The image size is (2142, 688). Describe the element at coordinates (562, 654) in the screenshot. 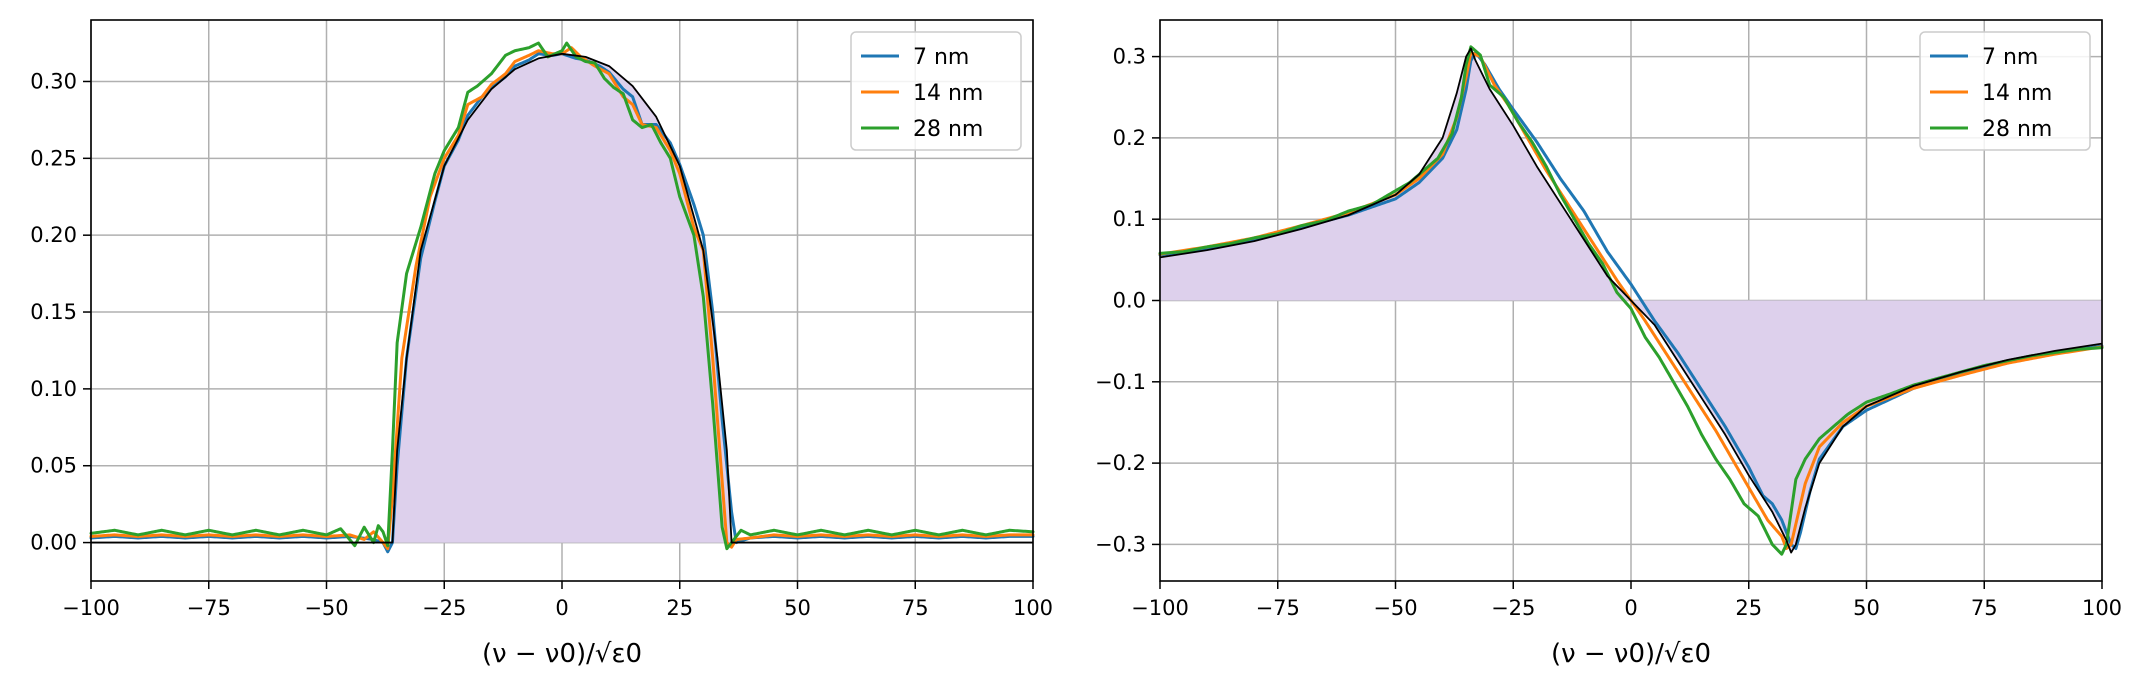

I see `left-chart-x-axis-label: (ν − ν0)/√ε0` at that location.